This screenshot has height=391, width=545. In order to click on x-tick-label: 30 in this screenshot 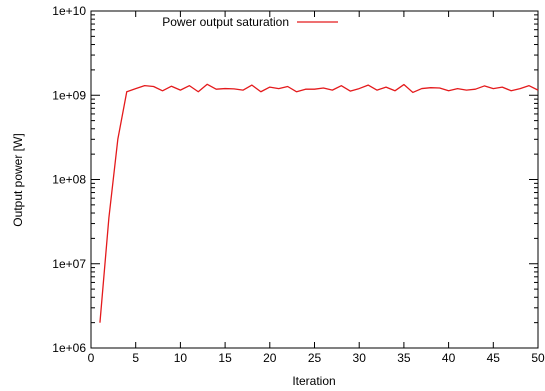, I will do `click(360, 358)`.